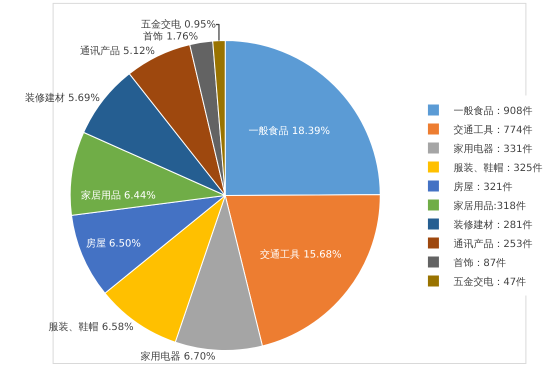 The width and height of the screenshot is (556, 367). What do you see at coordinates (483, 186) in the screenshot?
I see `legend-label: 房屋：321件` at bounding box center [483, 186].